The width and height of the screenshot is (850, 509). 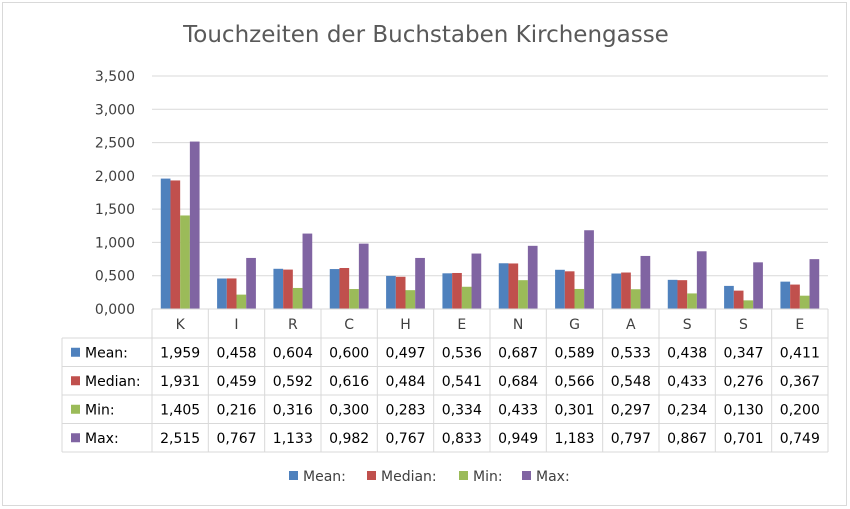 I want to click on table-cell-value: 0,982, so click(x=349, y=439).